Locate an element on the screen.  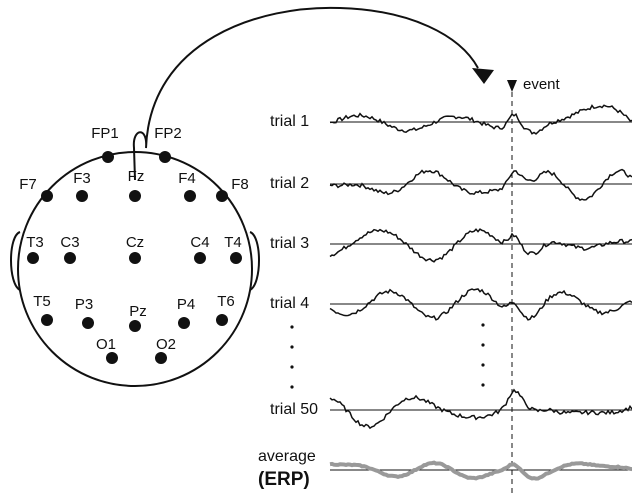
electrode-label: C3 is located at coordinates (69, 242).